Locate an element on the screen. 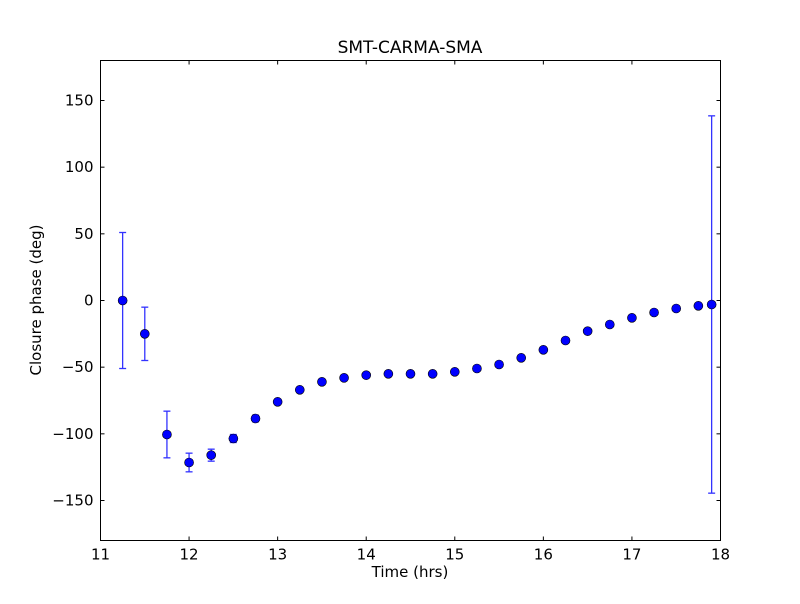 Image resolution: width=800 pixels, height=604 pixels. x-tick-label: 13 is located at coordinates (277, 555).